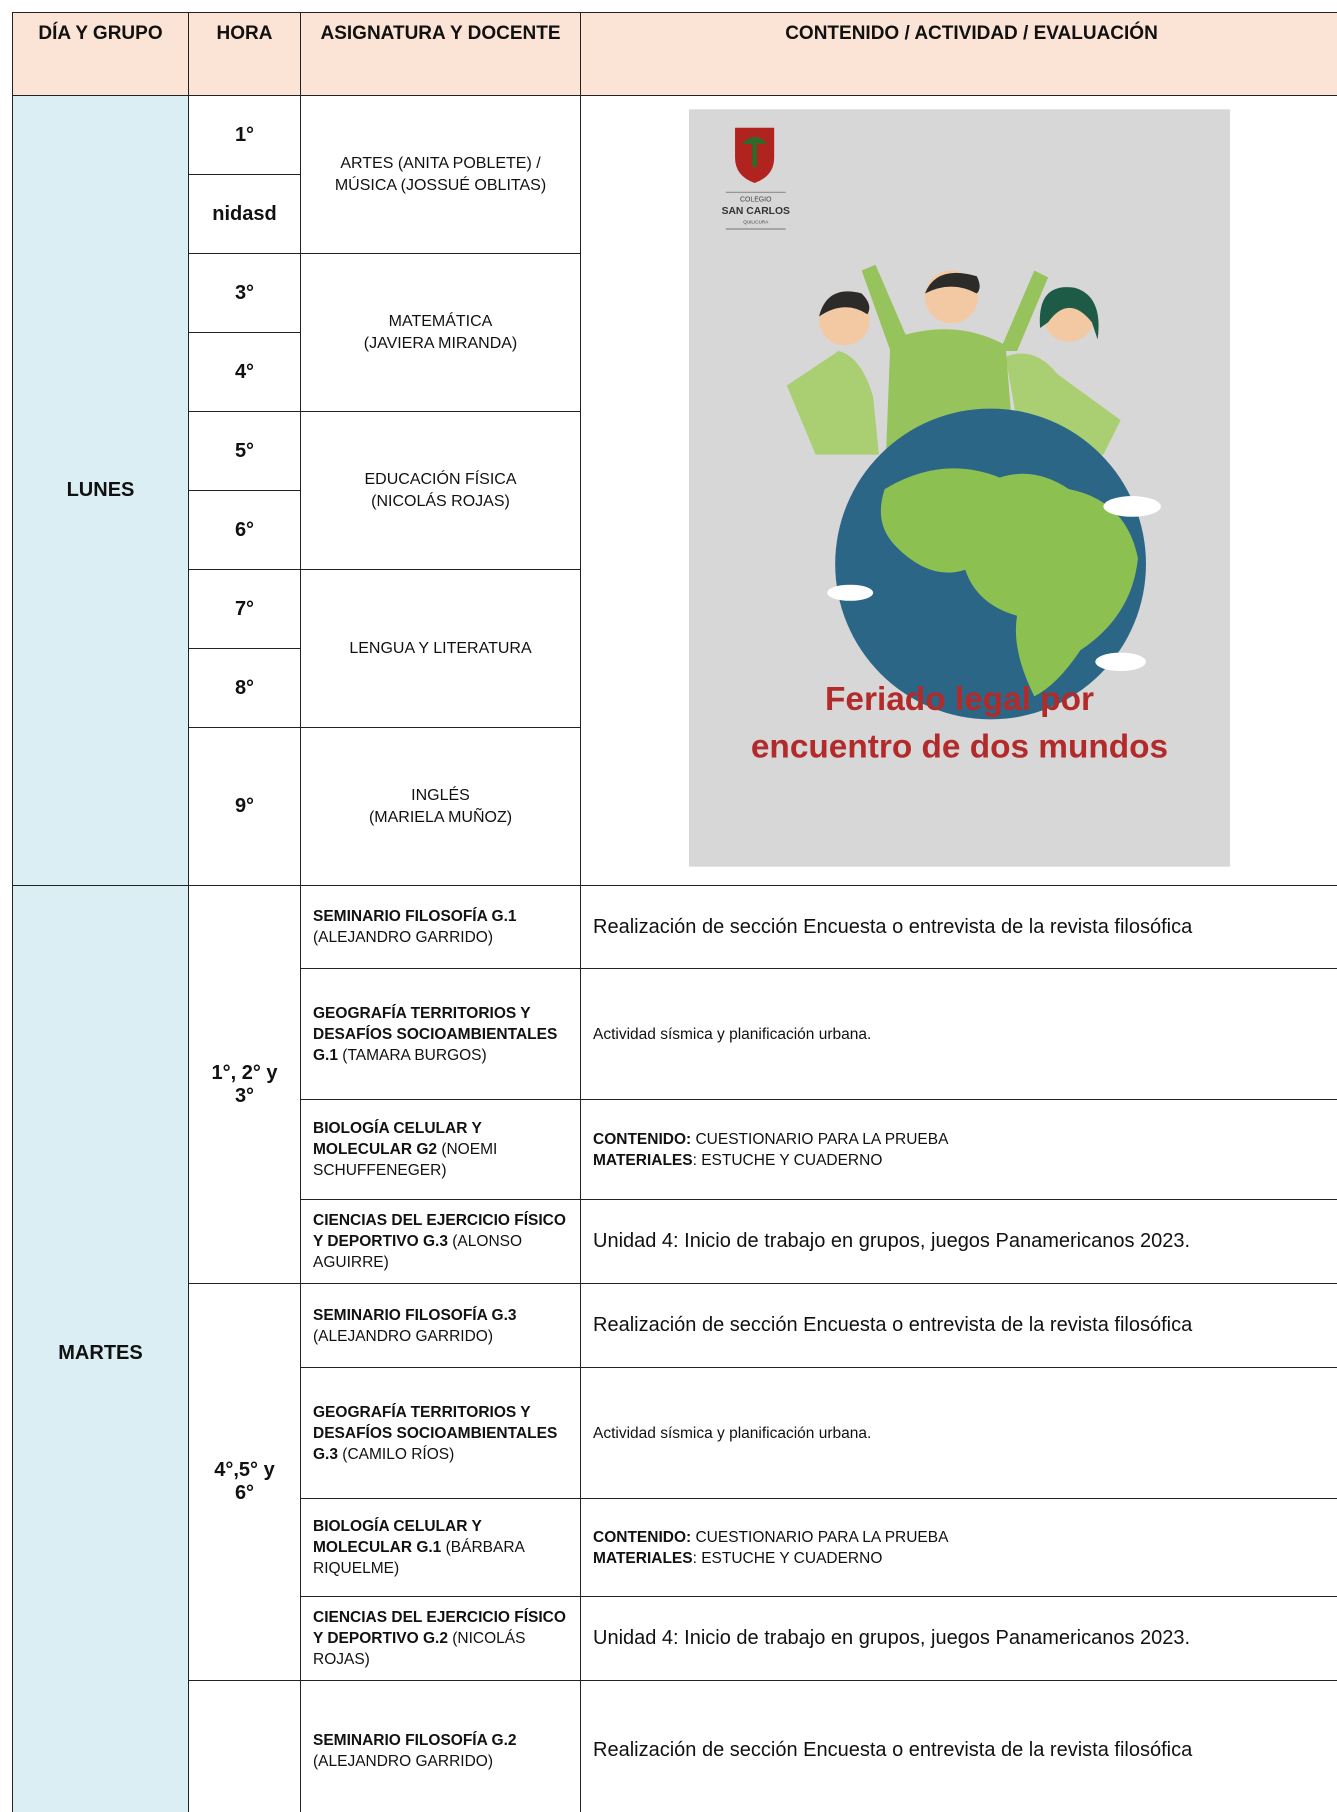 The width and height of the screenshot is (1337, 1812). I want to click on subject-line: LENGUA Y LITERATURA, so click(440, 648).